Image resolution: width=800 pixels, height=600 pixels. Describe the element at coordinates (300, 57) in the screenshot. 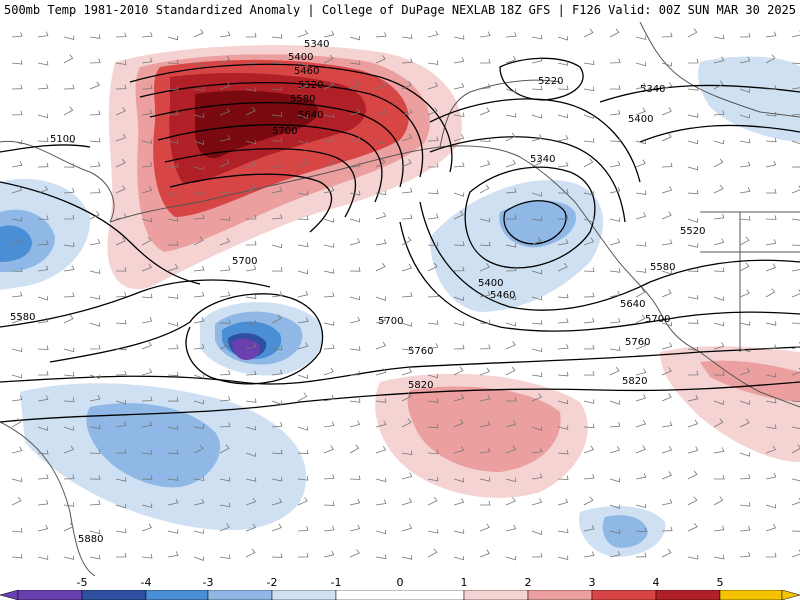

I see `contour-label: 5400` at that location.